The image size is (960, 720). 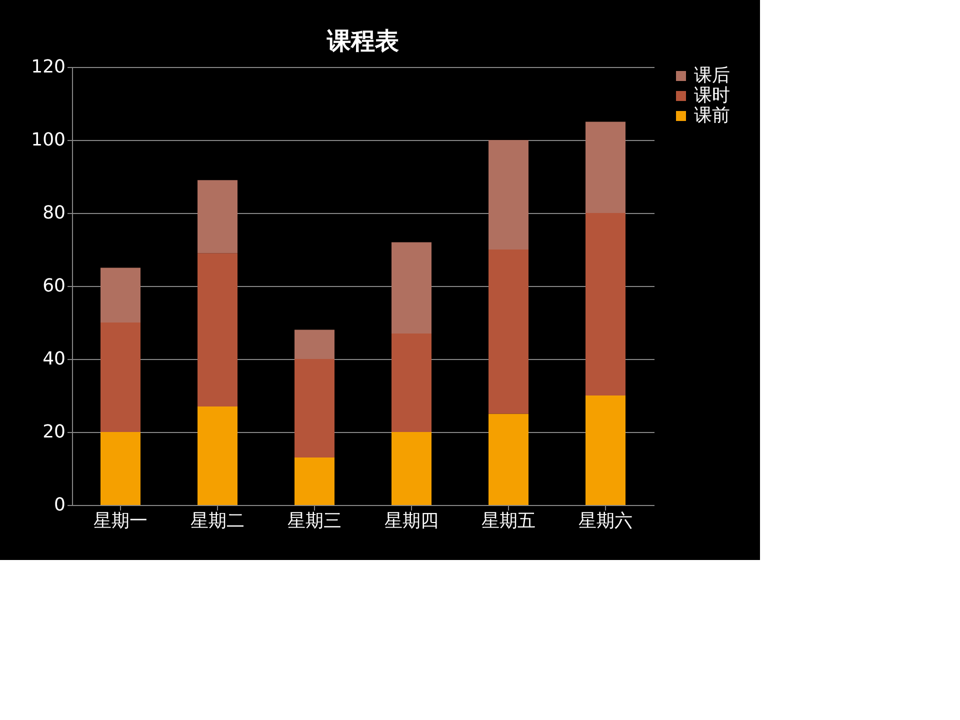 What do you see at coordinates (54, 286) in the screenshot?
I see `y-tick-label: 60` at bounding box center [54, 286].